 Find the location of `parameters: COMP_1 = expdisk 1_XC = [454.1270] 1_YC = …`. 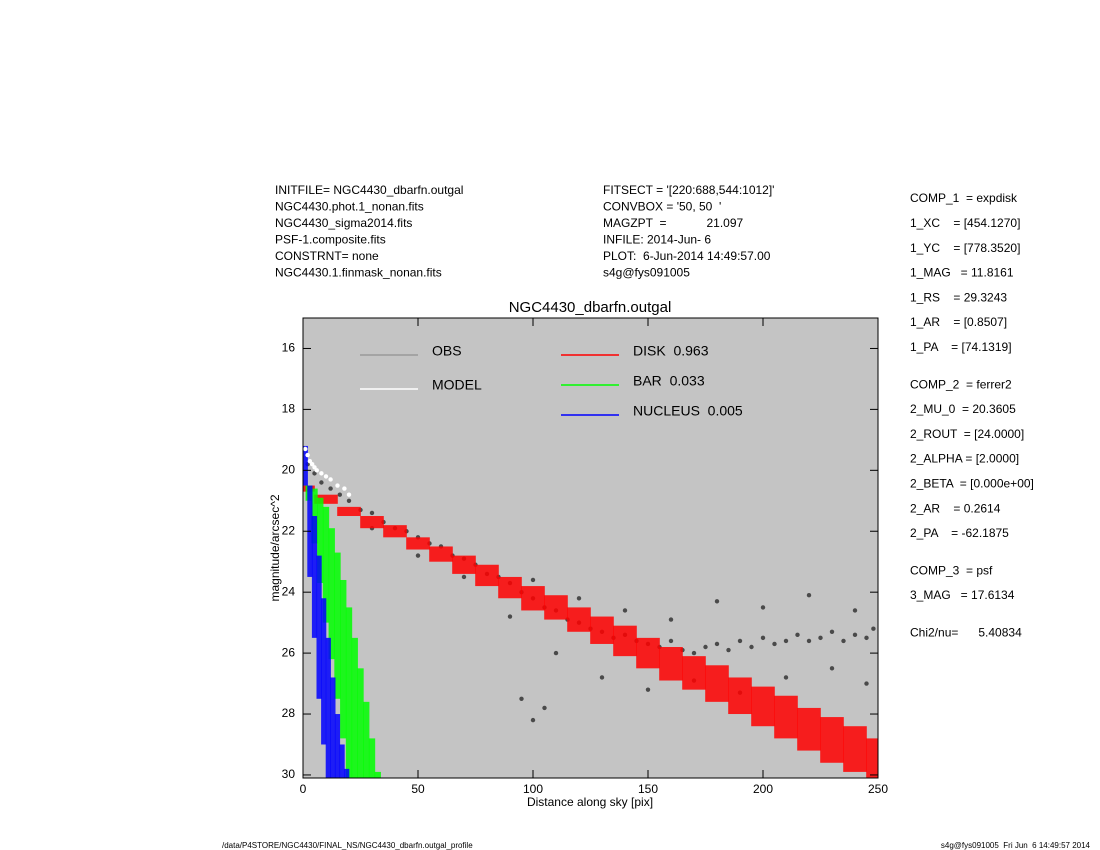

parameters: COMP_1 = expdisk 1_XC = [454.1270] 1_YC = … is located at coordinates (972, 415).